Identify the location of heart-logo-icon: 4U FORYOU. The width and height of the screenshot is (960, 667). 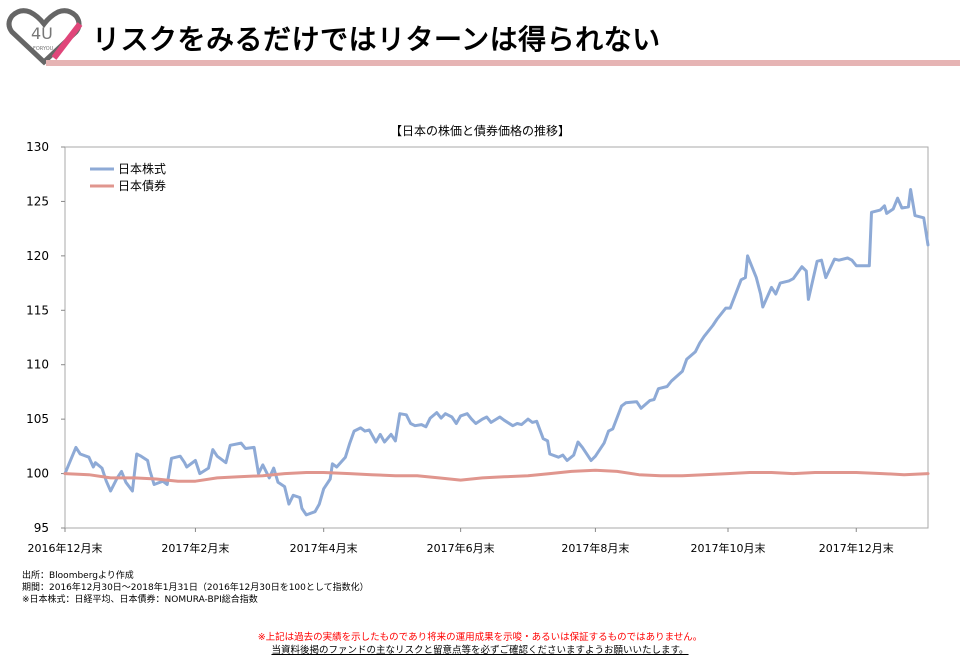
(44, 37).